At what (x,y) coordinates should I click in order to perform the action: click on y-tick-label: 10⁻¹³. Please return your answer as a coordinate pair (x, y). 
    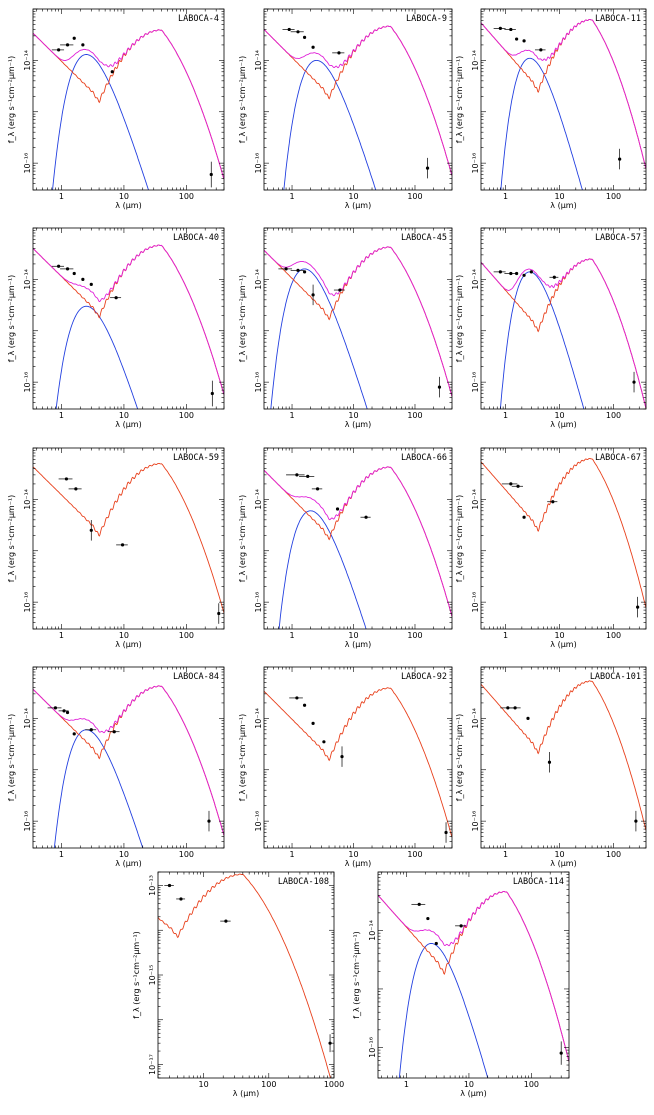
    Looking at the image, I should click on (152, 885).